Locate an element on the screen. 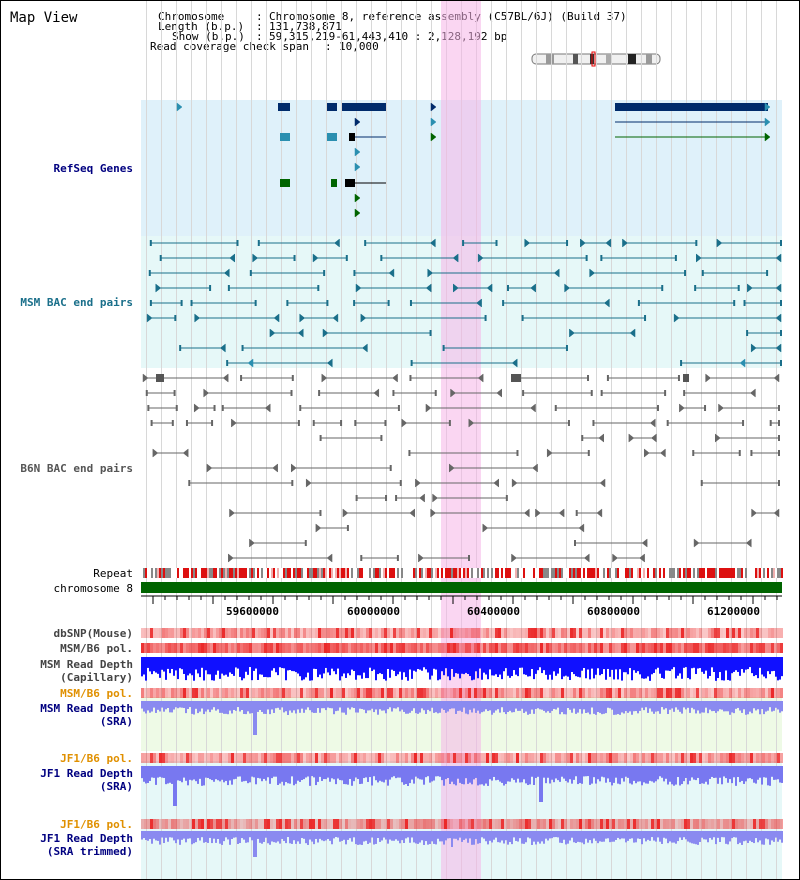  grid-line is located at coordinates (341, 440).